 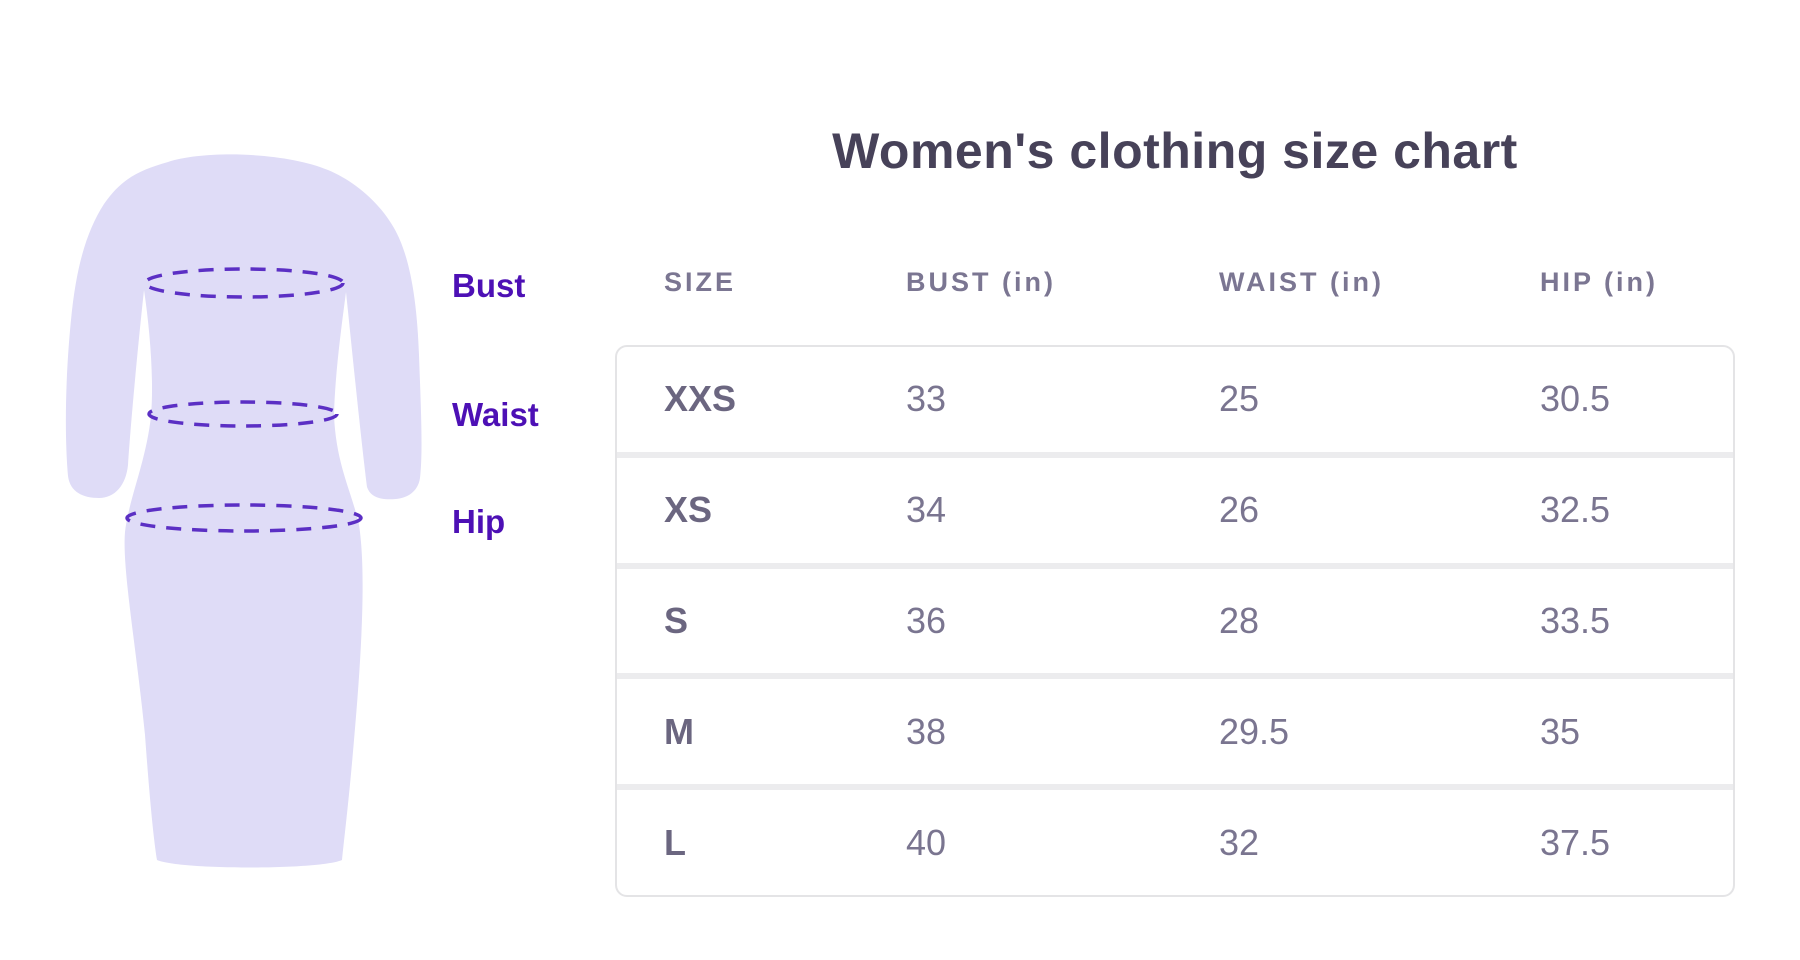 What do you see at coordinates (926, 399) in the screenshot?
I see `bust-cell: 33` at bounding box center [926, 399].